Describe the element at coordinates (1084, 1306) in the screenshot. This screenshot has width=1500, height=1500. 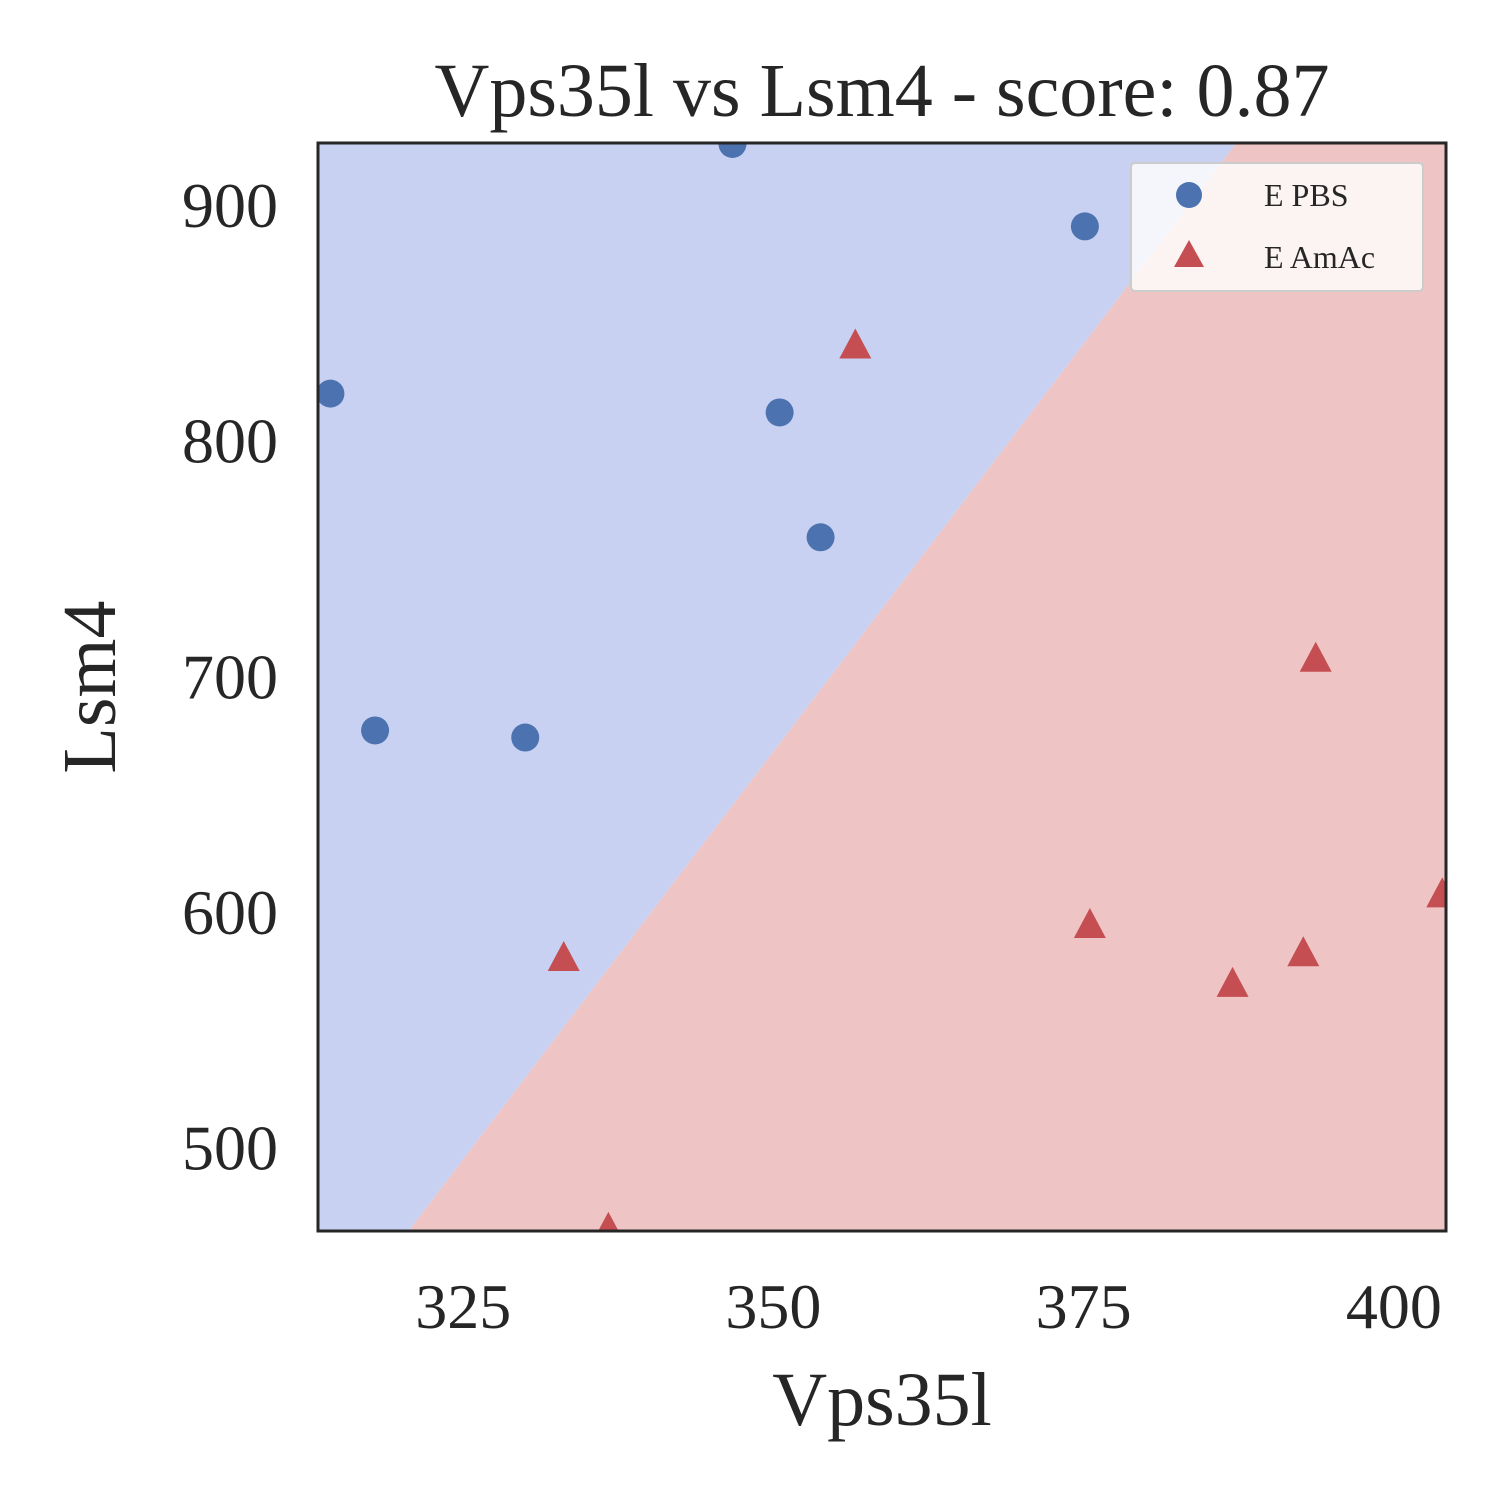
I see `x-tick-label: 375` at that location.